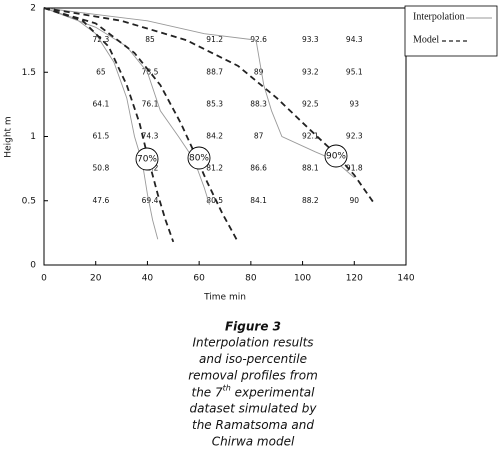 This screenshot has width=498, height=453. Describe the element at coordinates (96, 279) in the screenshot. I see `x-tick-label: 20` at that location.